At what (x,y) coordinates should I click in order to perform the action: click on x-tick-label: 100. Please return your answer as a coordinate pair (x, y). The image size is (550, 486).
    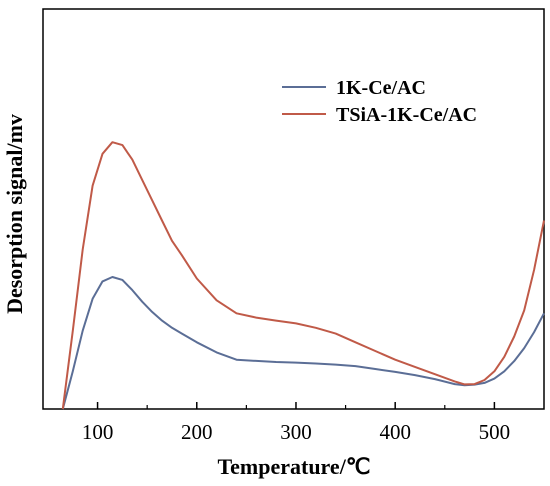
    Looking at the image, I should click on (98, 432).